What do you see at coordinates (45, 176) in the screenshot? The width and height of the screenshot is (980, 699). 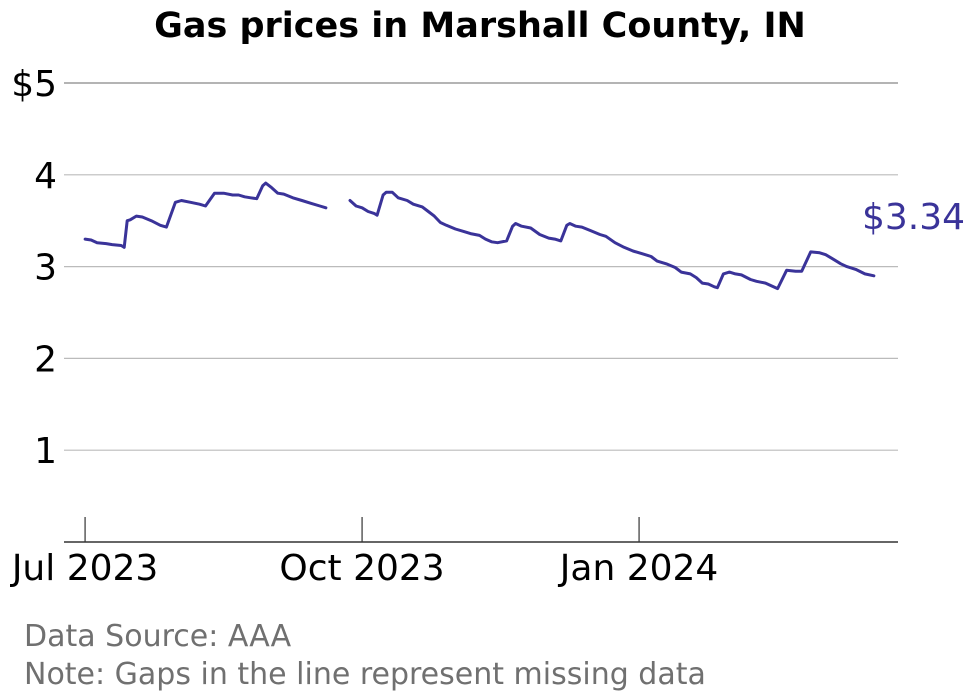 I see `y-tick-label: 4` at bounding box center [45, 176].